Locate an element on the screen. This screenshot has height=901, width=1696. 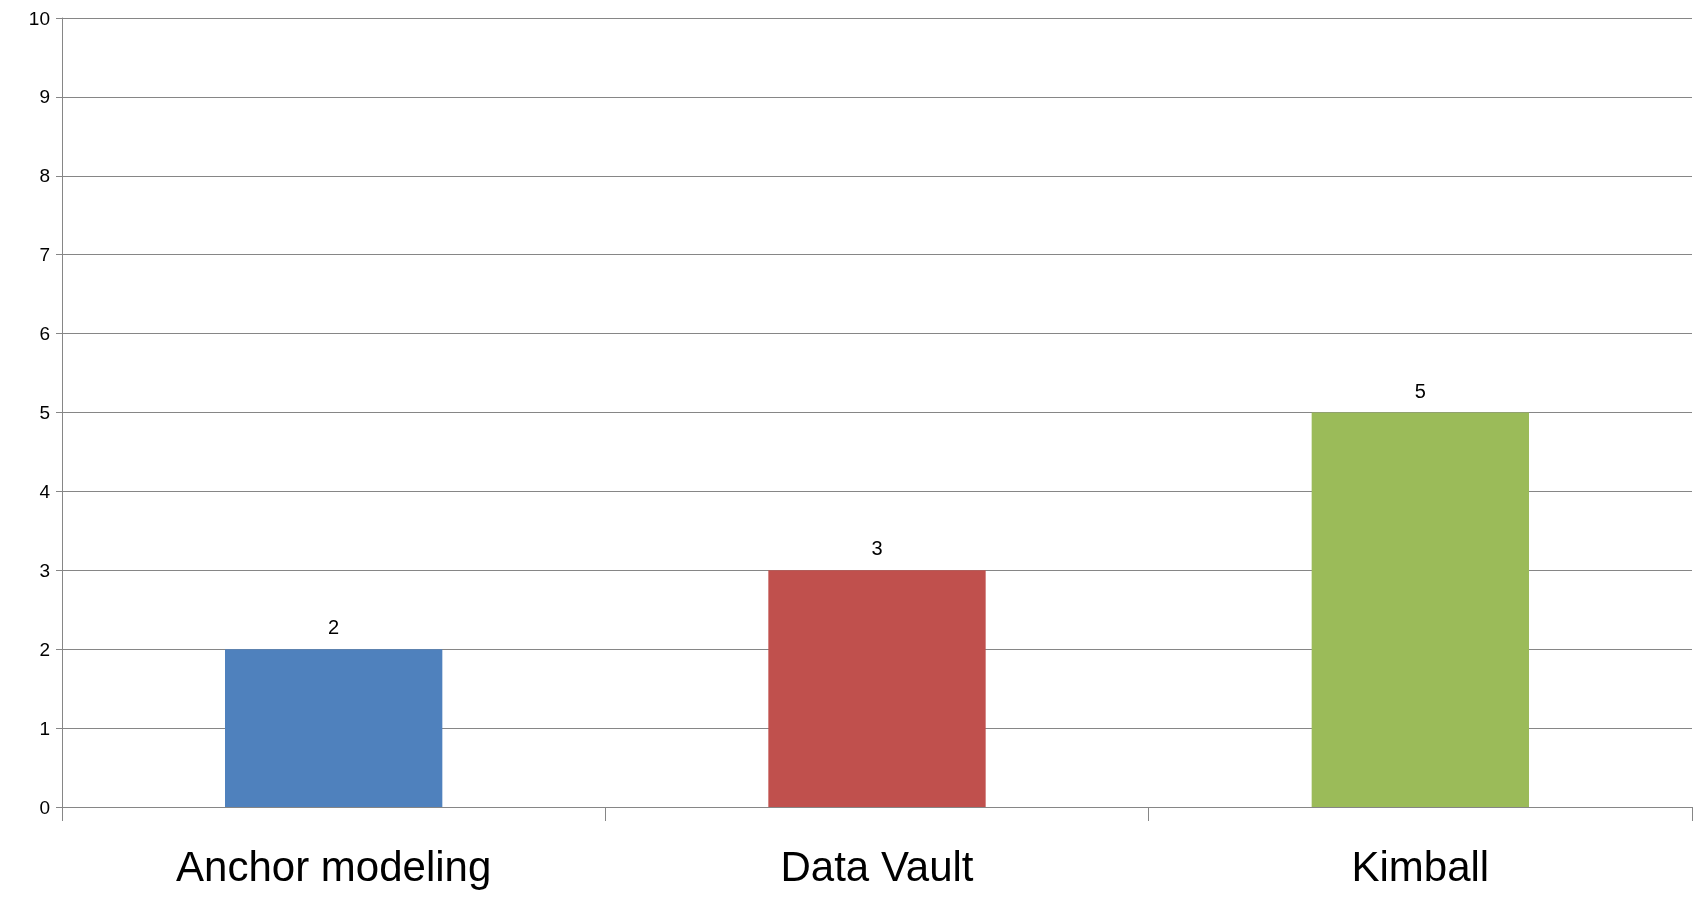
data-label: 3 is located at coordinates (877, 548).